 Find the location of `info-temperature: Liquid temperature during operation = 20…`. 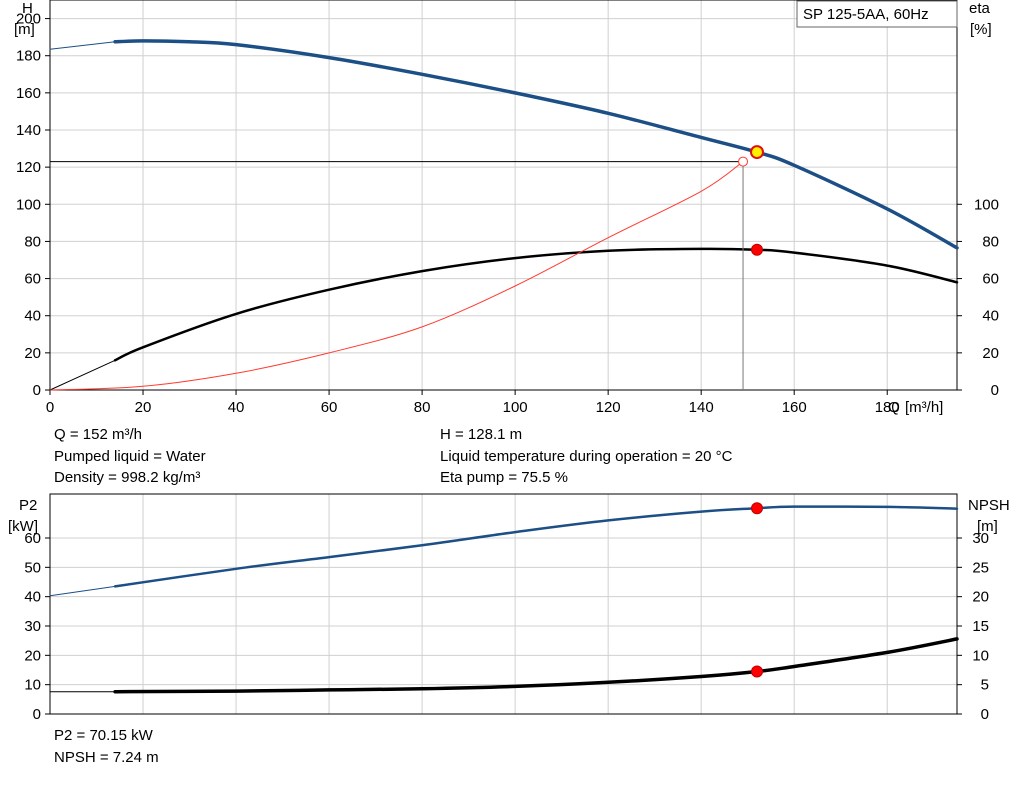

info-temperature: Liquid temperature during operation = 20… is located at coordinates (586, 456).